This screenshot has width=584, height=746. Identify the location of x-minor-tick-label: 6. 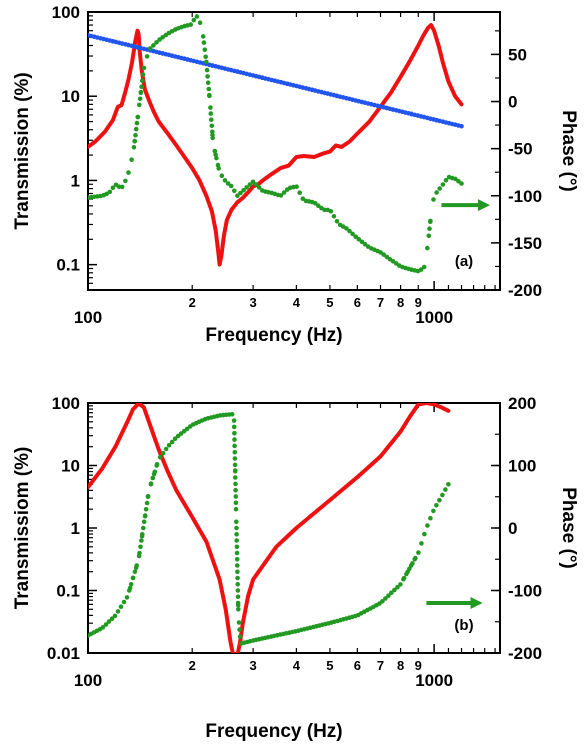
(357, 665).